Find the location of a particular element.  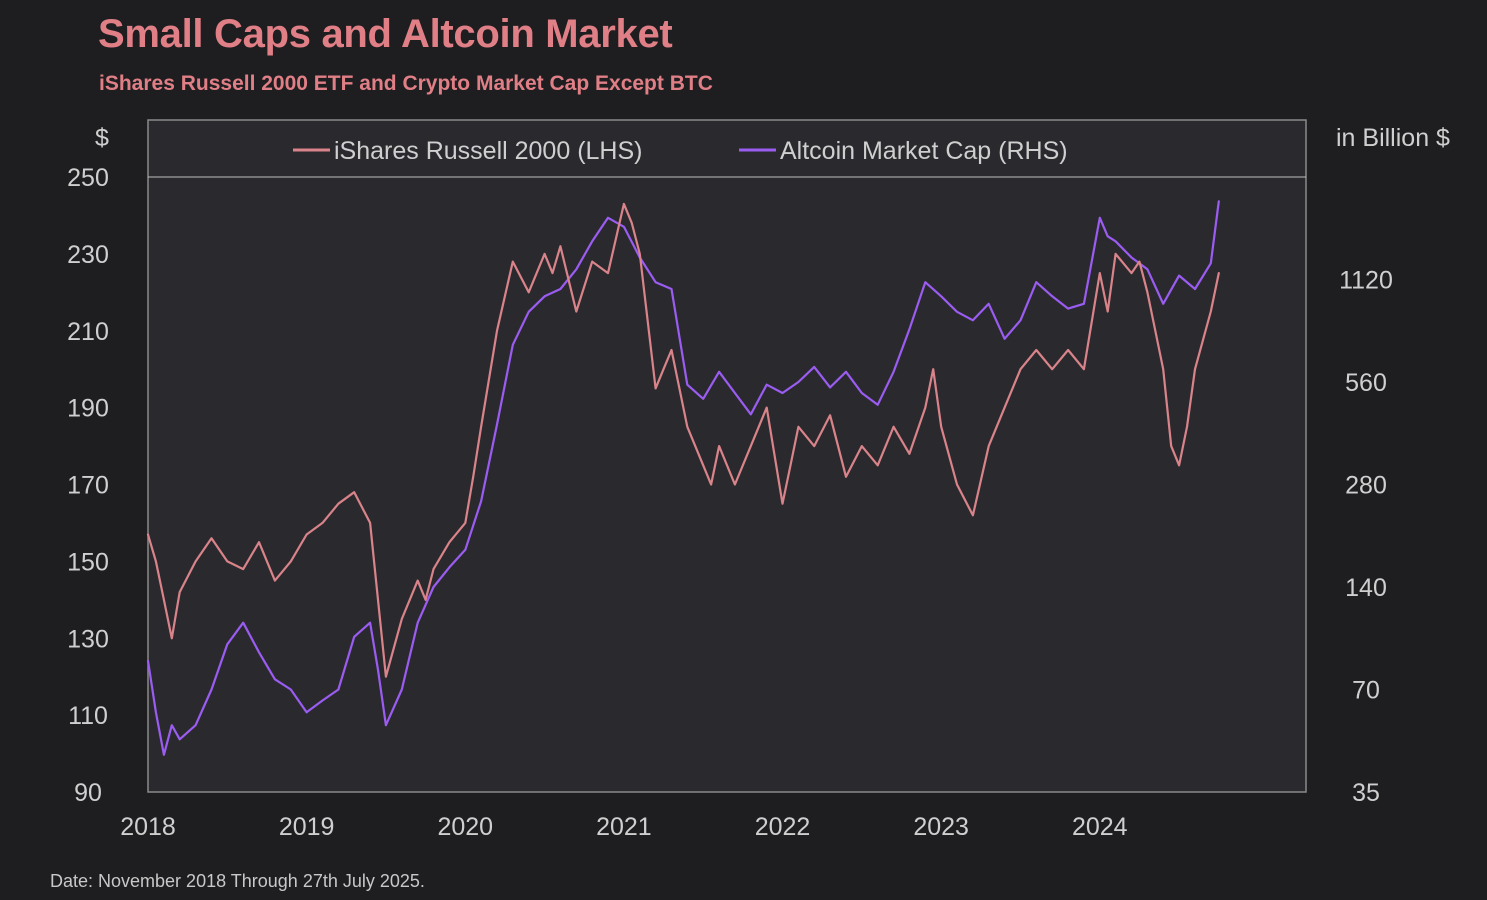

left-axis-ticks: 90 110 130 150 170 190 210 230 250 is located at coordinates (88, 485).